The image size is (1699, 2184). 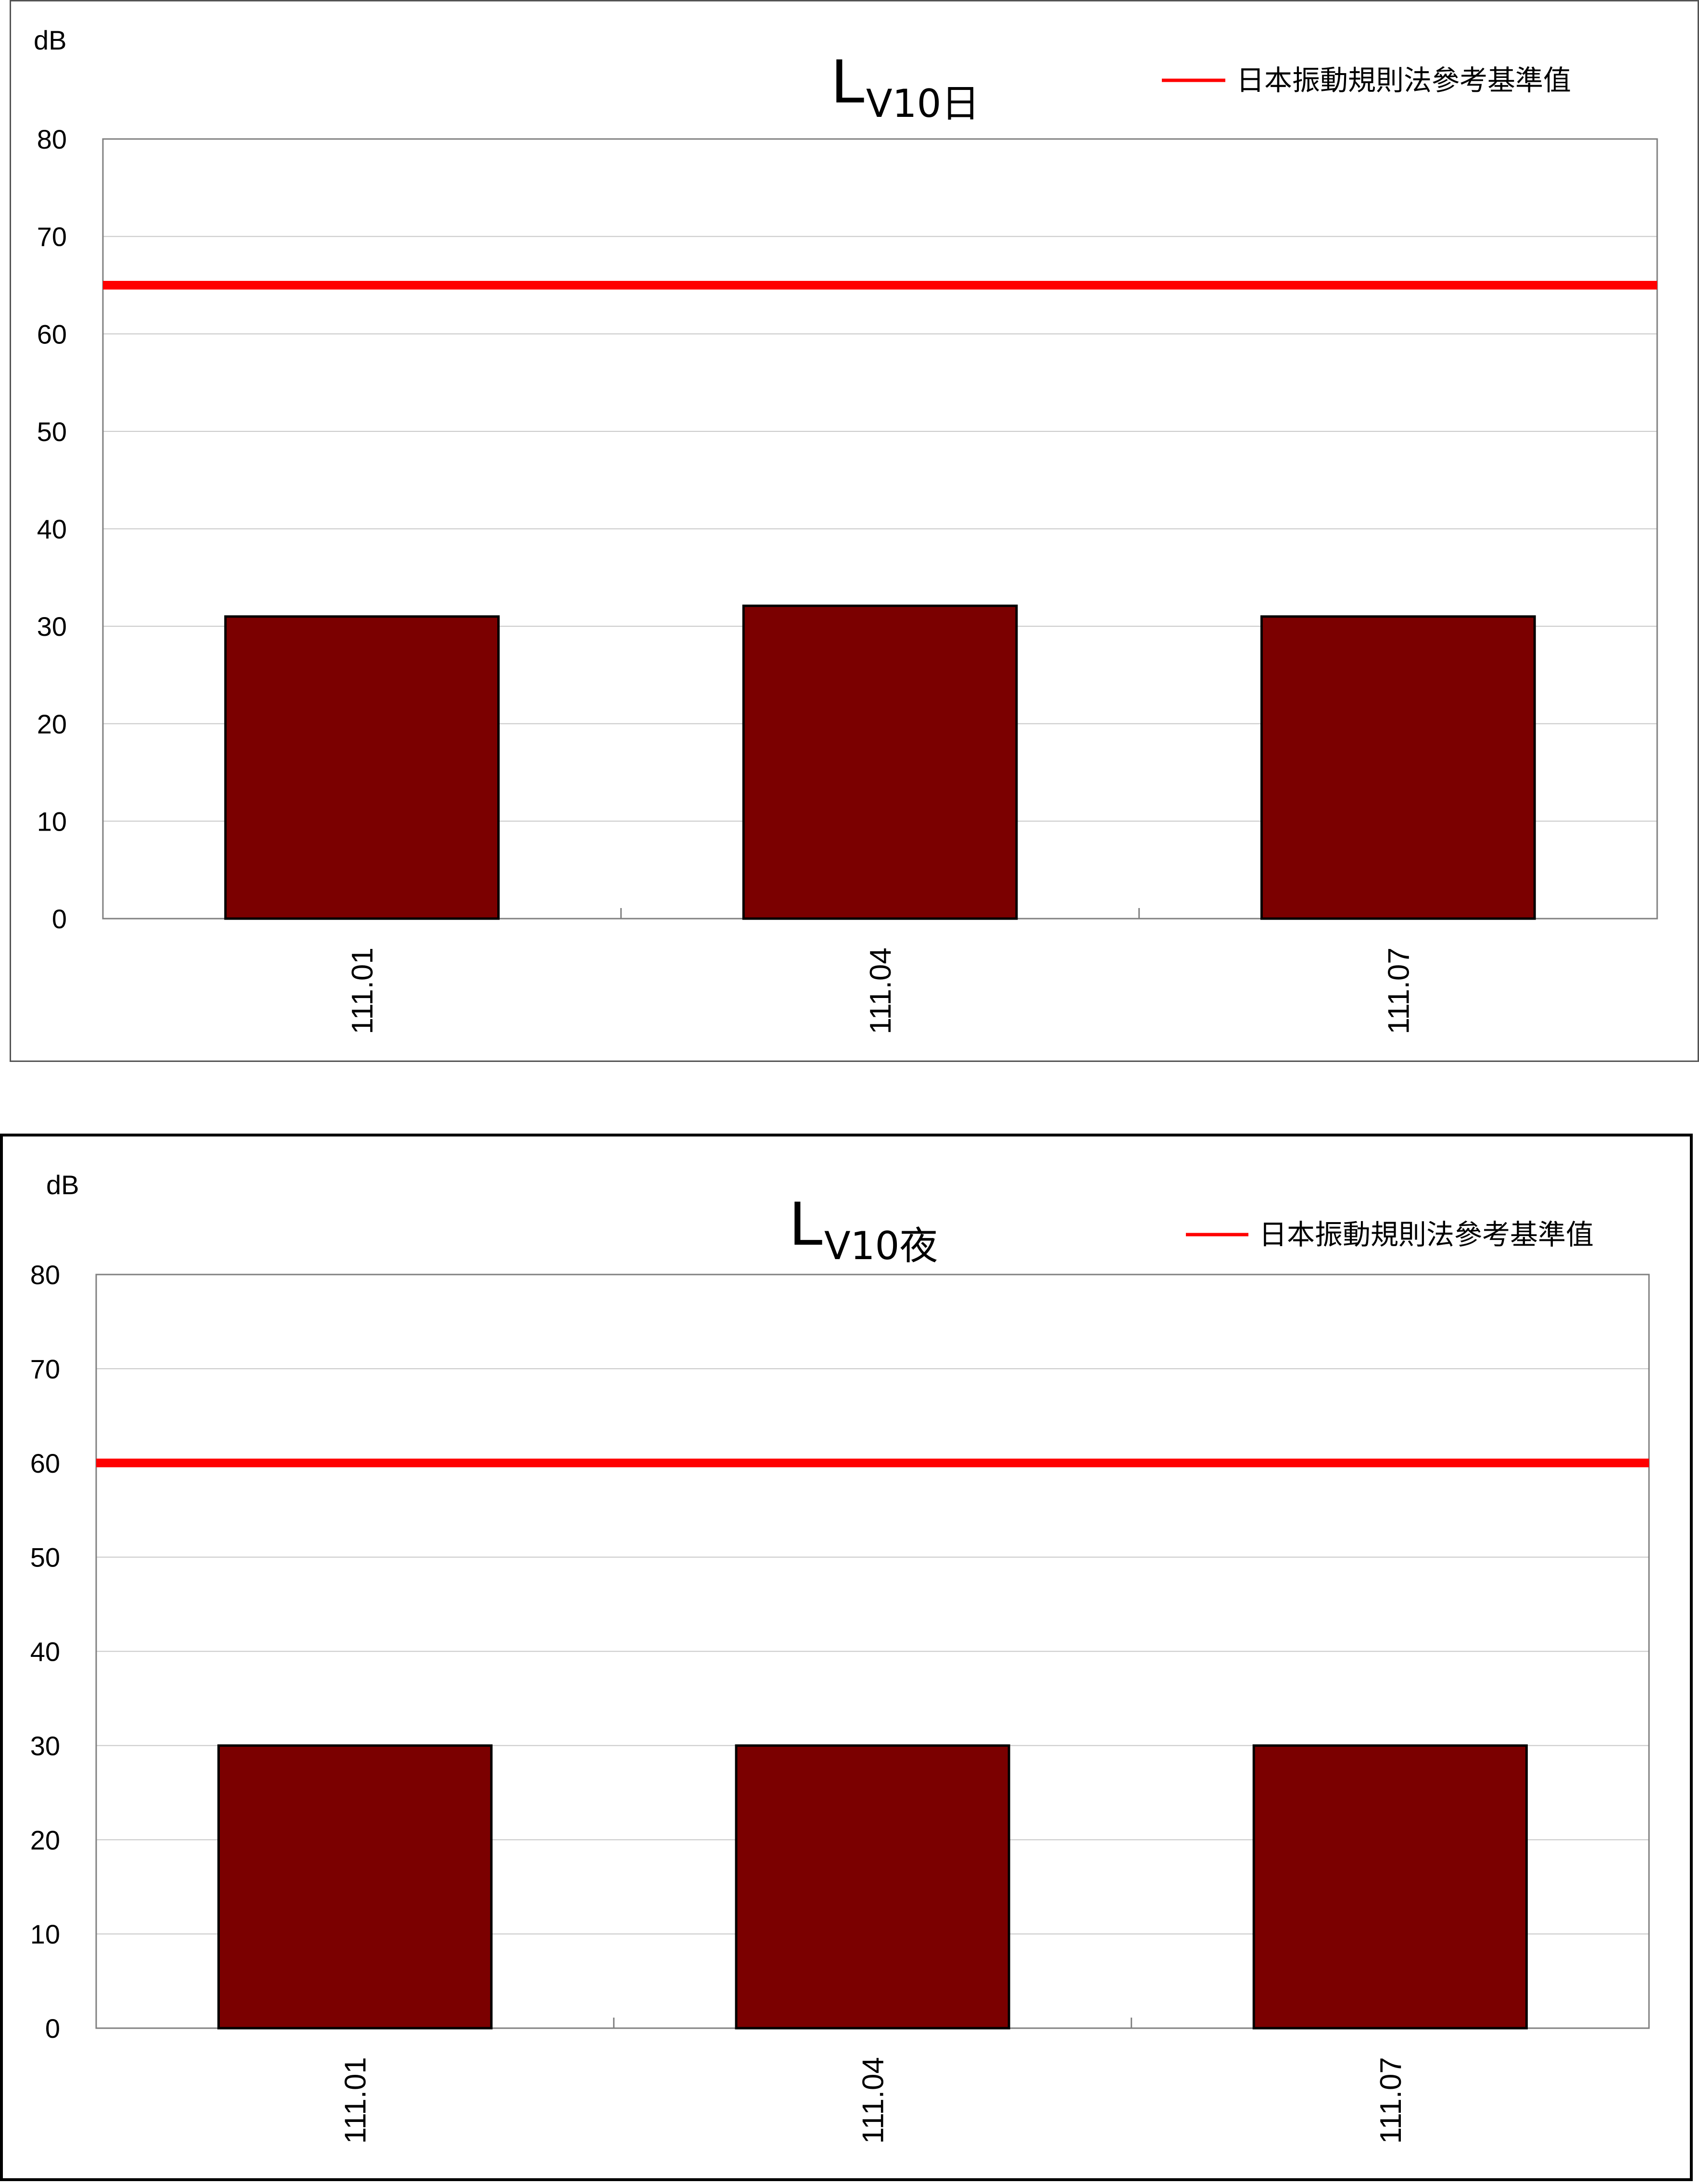 What do you see at coordinates (881, 1246) in the screenshot?
I see `chart-title-subscript: V10夜` at bounding box center [881, 1246].